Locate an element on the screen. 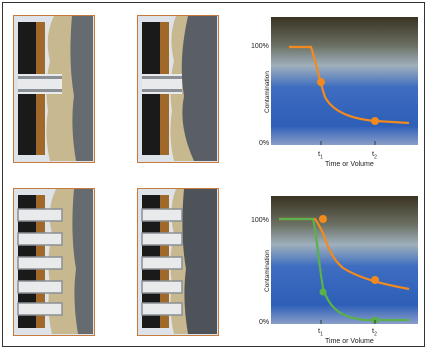  wellbore-panel-single-probe-cleaned is located at coordinates (178, 89).